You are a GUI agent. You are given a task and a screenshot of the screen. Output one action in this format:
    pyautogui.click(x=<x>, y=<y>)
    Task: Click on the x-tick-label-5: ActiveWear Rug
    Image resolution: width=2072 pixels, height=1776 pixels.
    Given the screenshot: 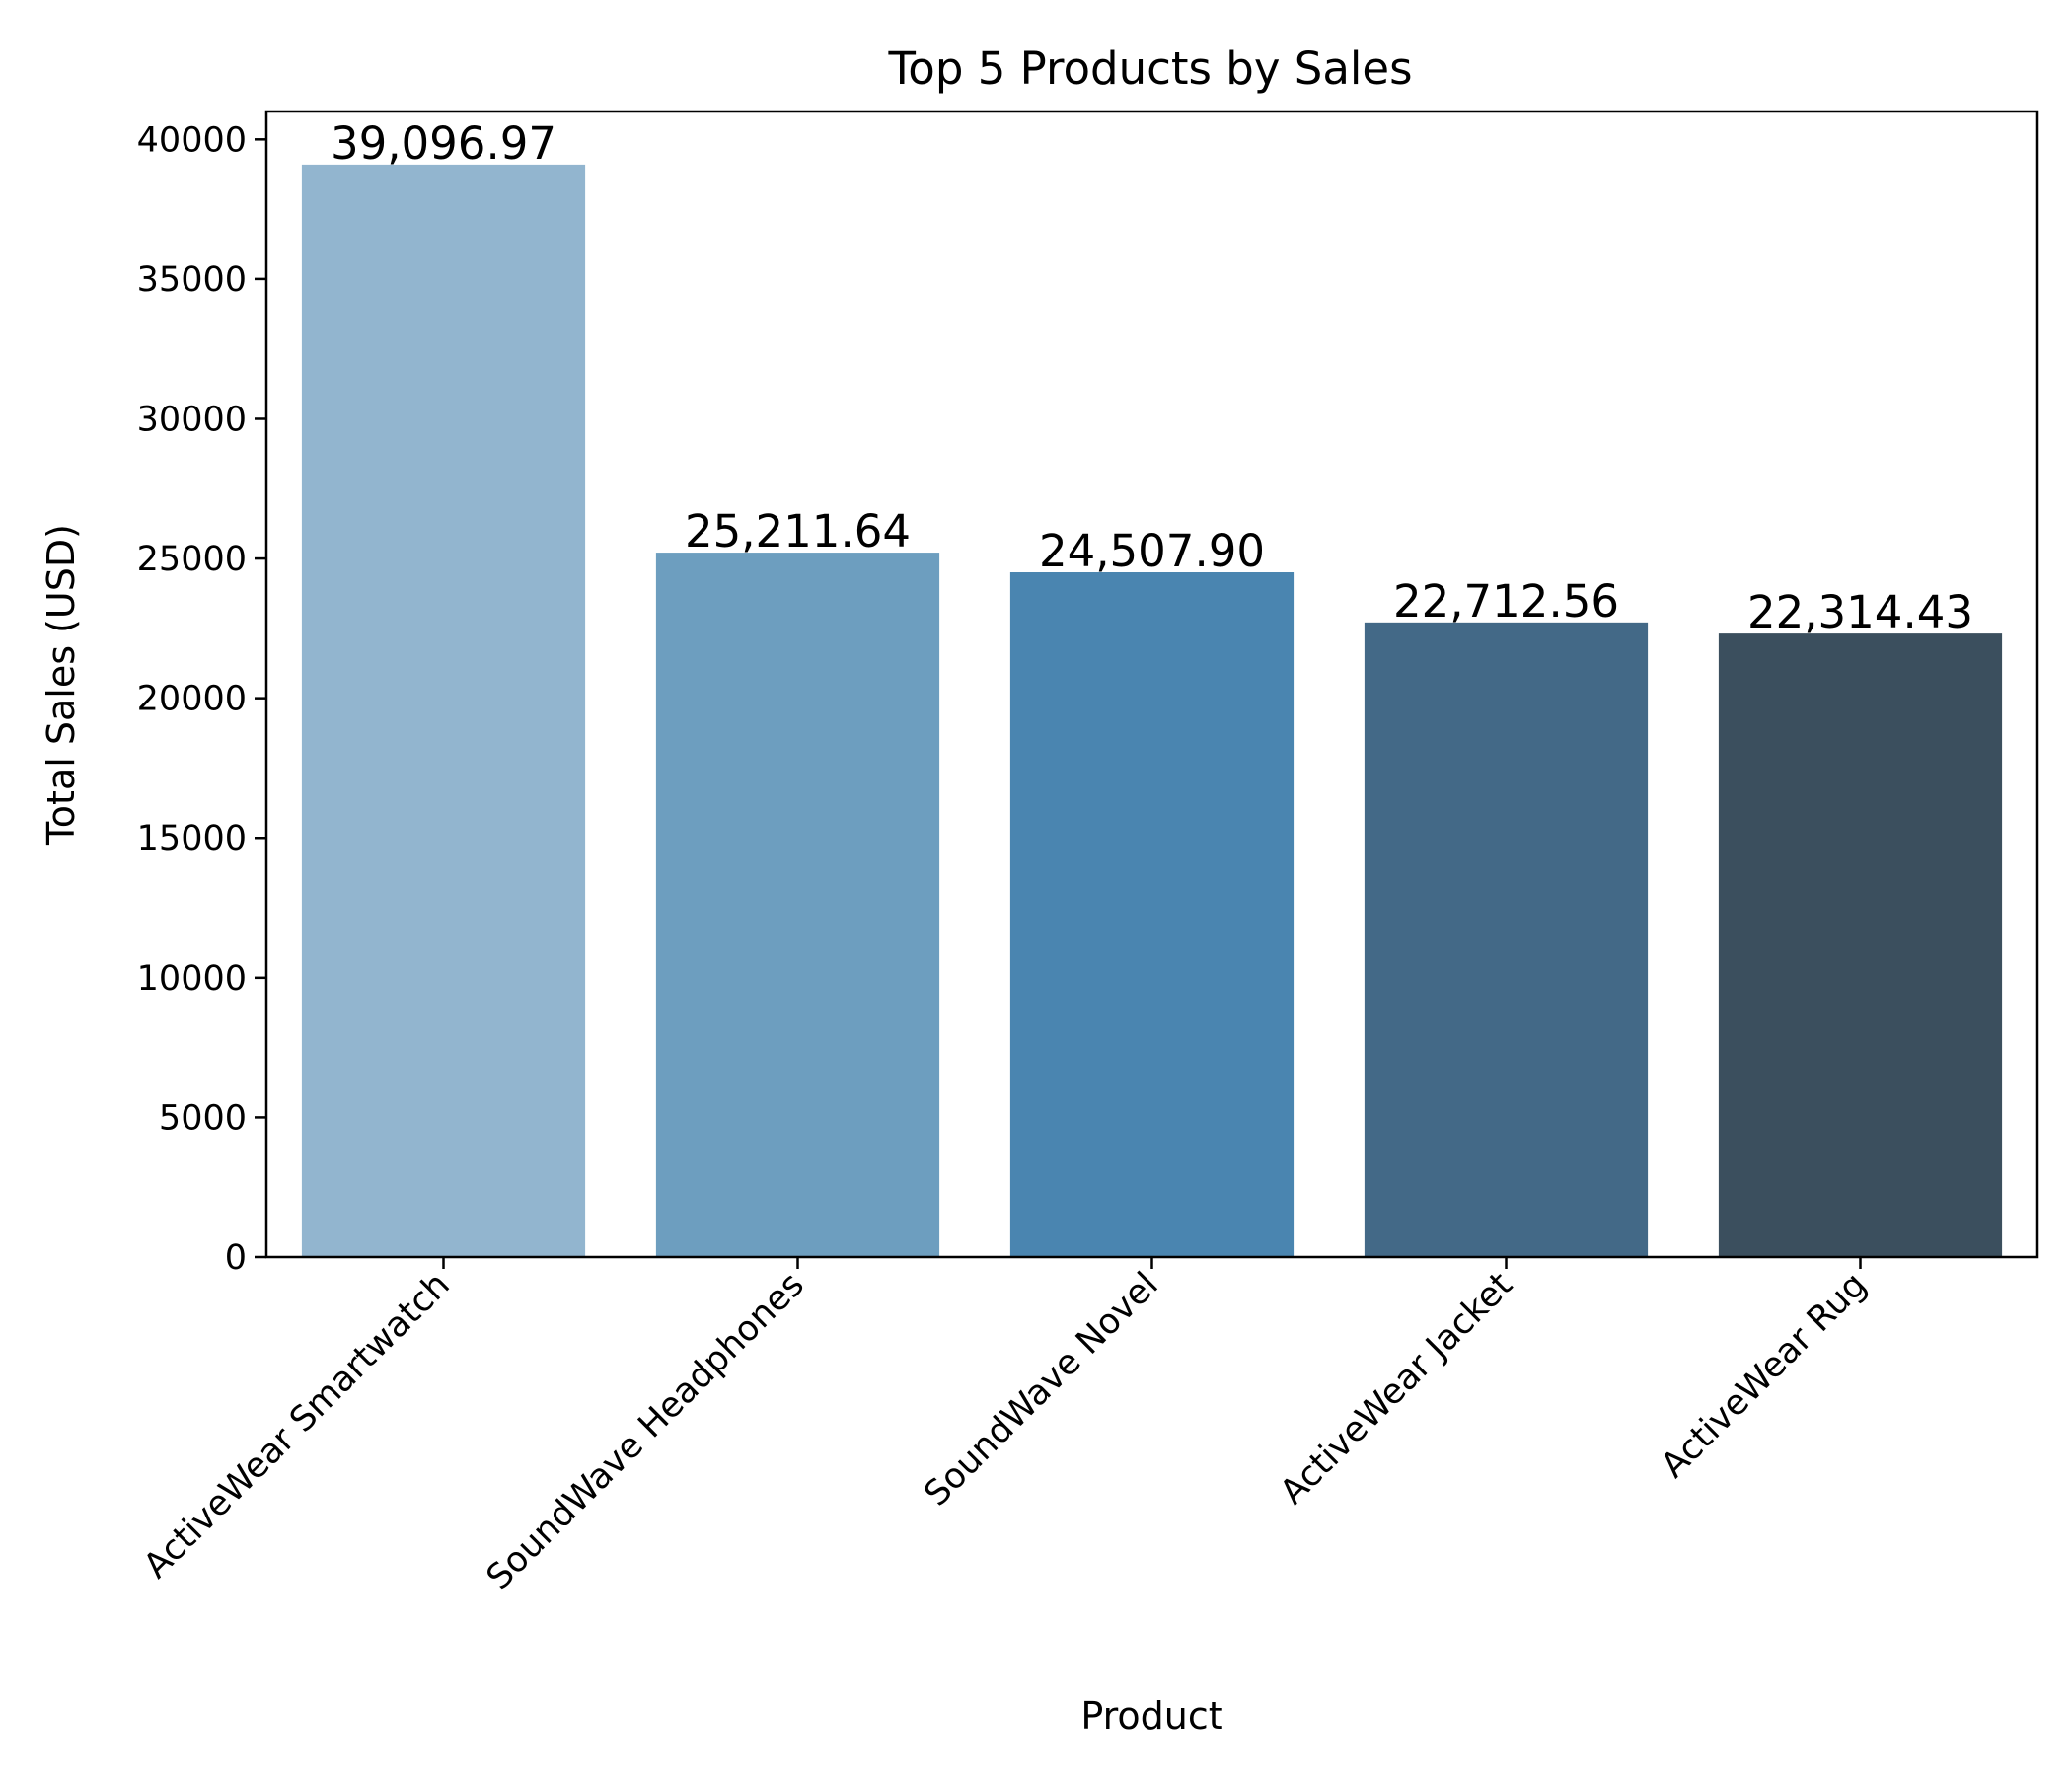 What is the action you would take?
    pyautogui.click(x=1765, y=1376)
    